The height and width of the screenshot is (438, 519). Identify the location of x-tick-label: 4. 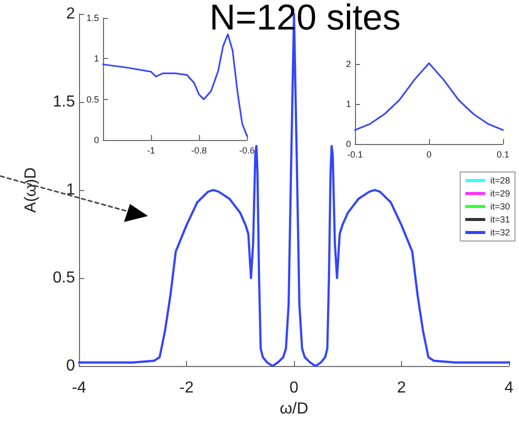
(509, 388).